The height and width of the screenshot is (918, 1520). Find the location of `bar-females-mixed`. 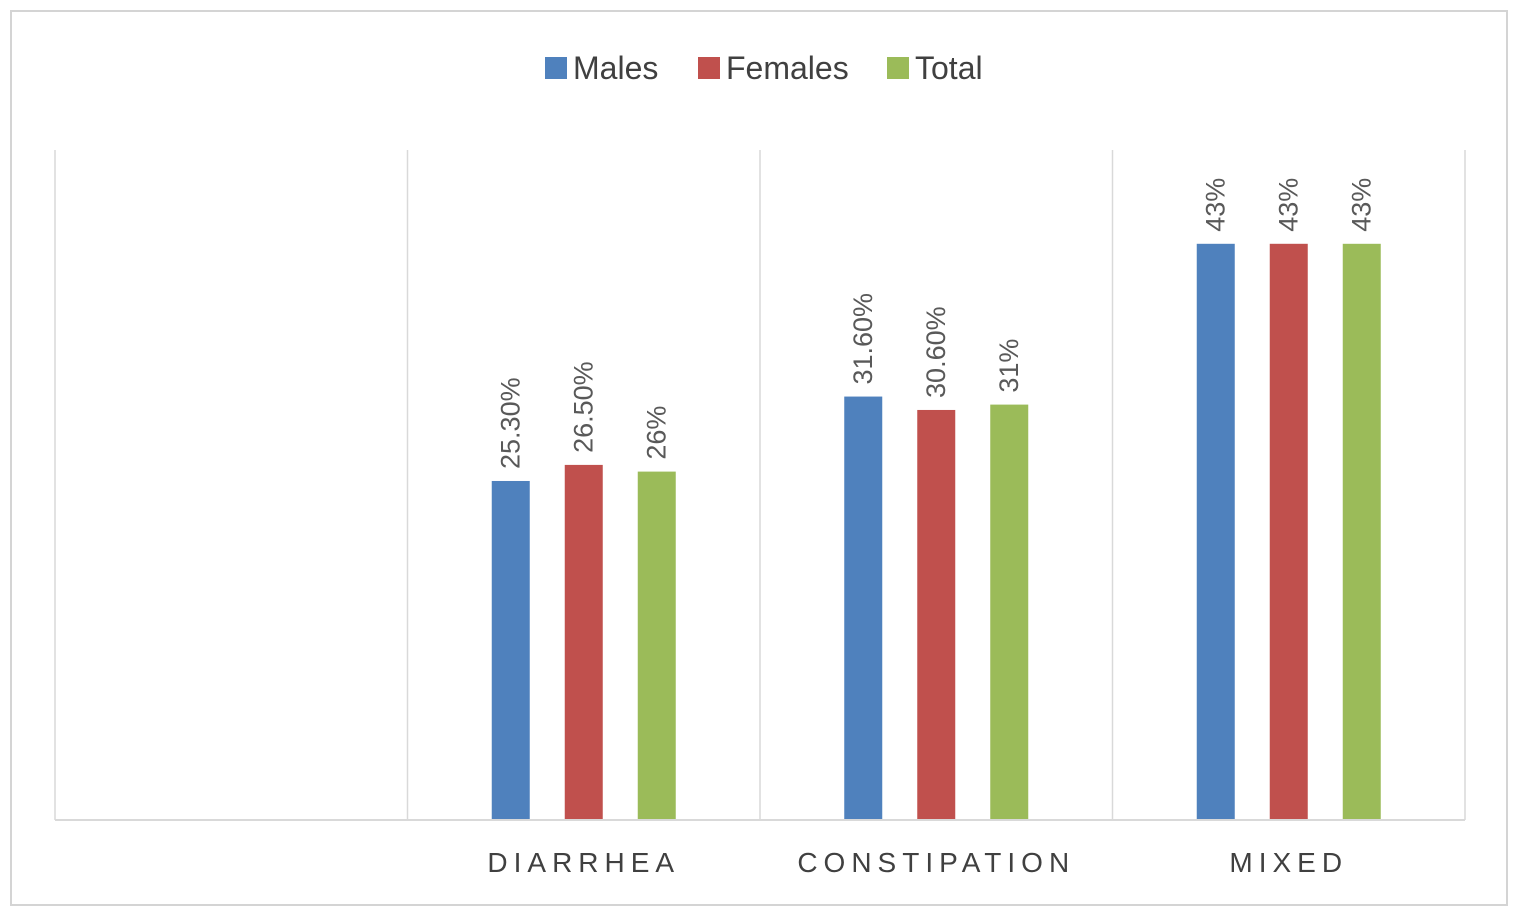

bar-females-mixed is located at coordinates (1288, 532).